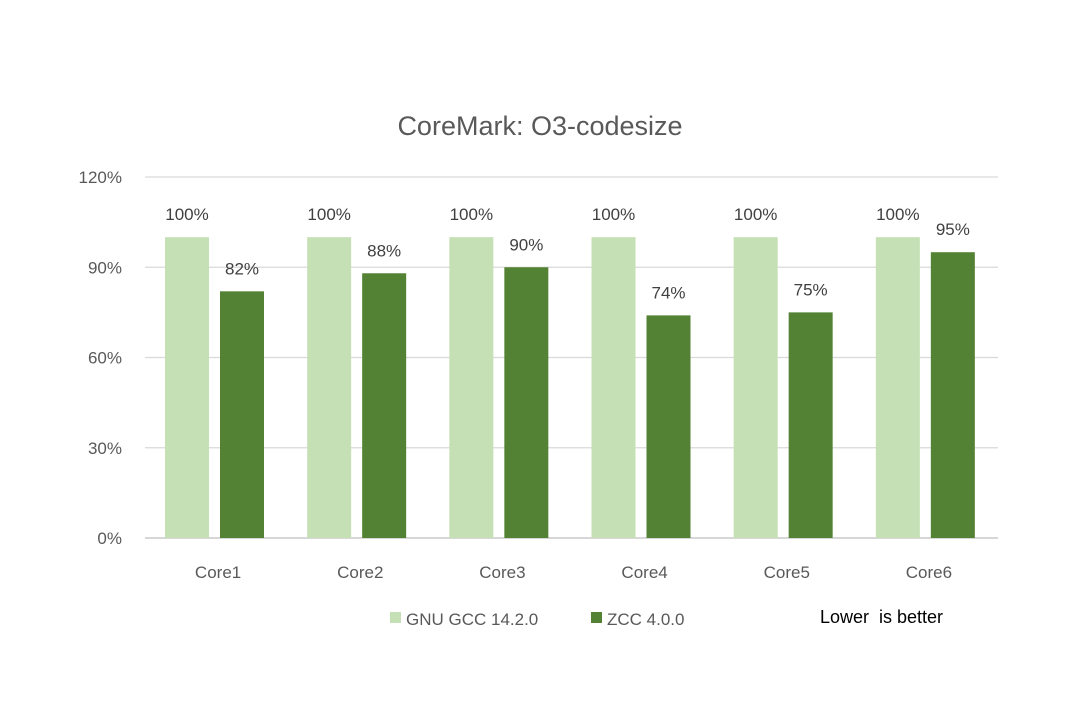 The image size is (1080, 719). I want to click on x-tick-label: Core3, so click(502, 572).